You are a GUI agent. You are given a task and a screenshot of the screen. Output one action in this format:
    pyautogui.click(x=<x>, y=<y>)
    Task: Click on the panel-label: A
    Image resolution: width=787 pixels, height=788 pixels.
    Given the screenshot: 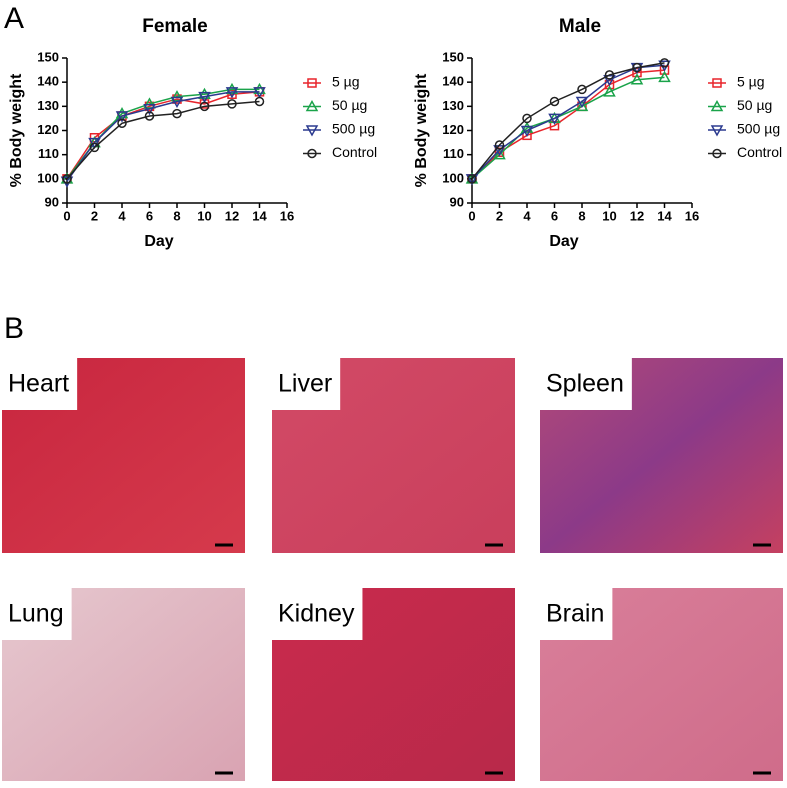 What is the action you would take?
    pyautogui.click(x=14, y=18)
    